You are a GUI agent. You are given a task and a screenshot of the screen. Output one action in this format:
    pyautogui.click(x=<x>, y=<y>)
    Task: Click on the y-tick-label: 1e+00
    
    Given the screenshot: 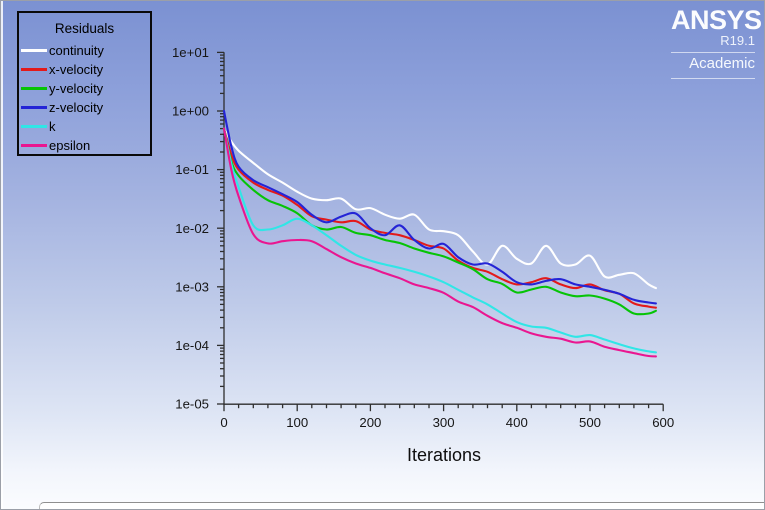 What is the action you would take?
    pyautogui.click(x=190, y=111)
    